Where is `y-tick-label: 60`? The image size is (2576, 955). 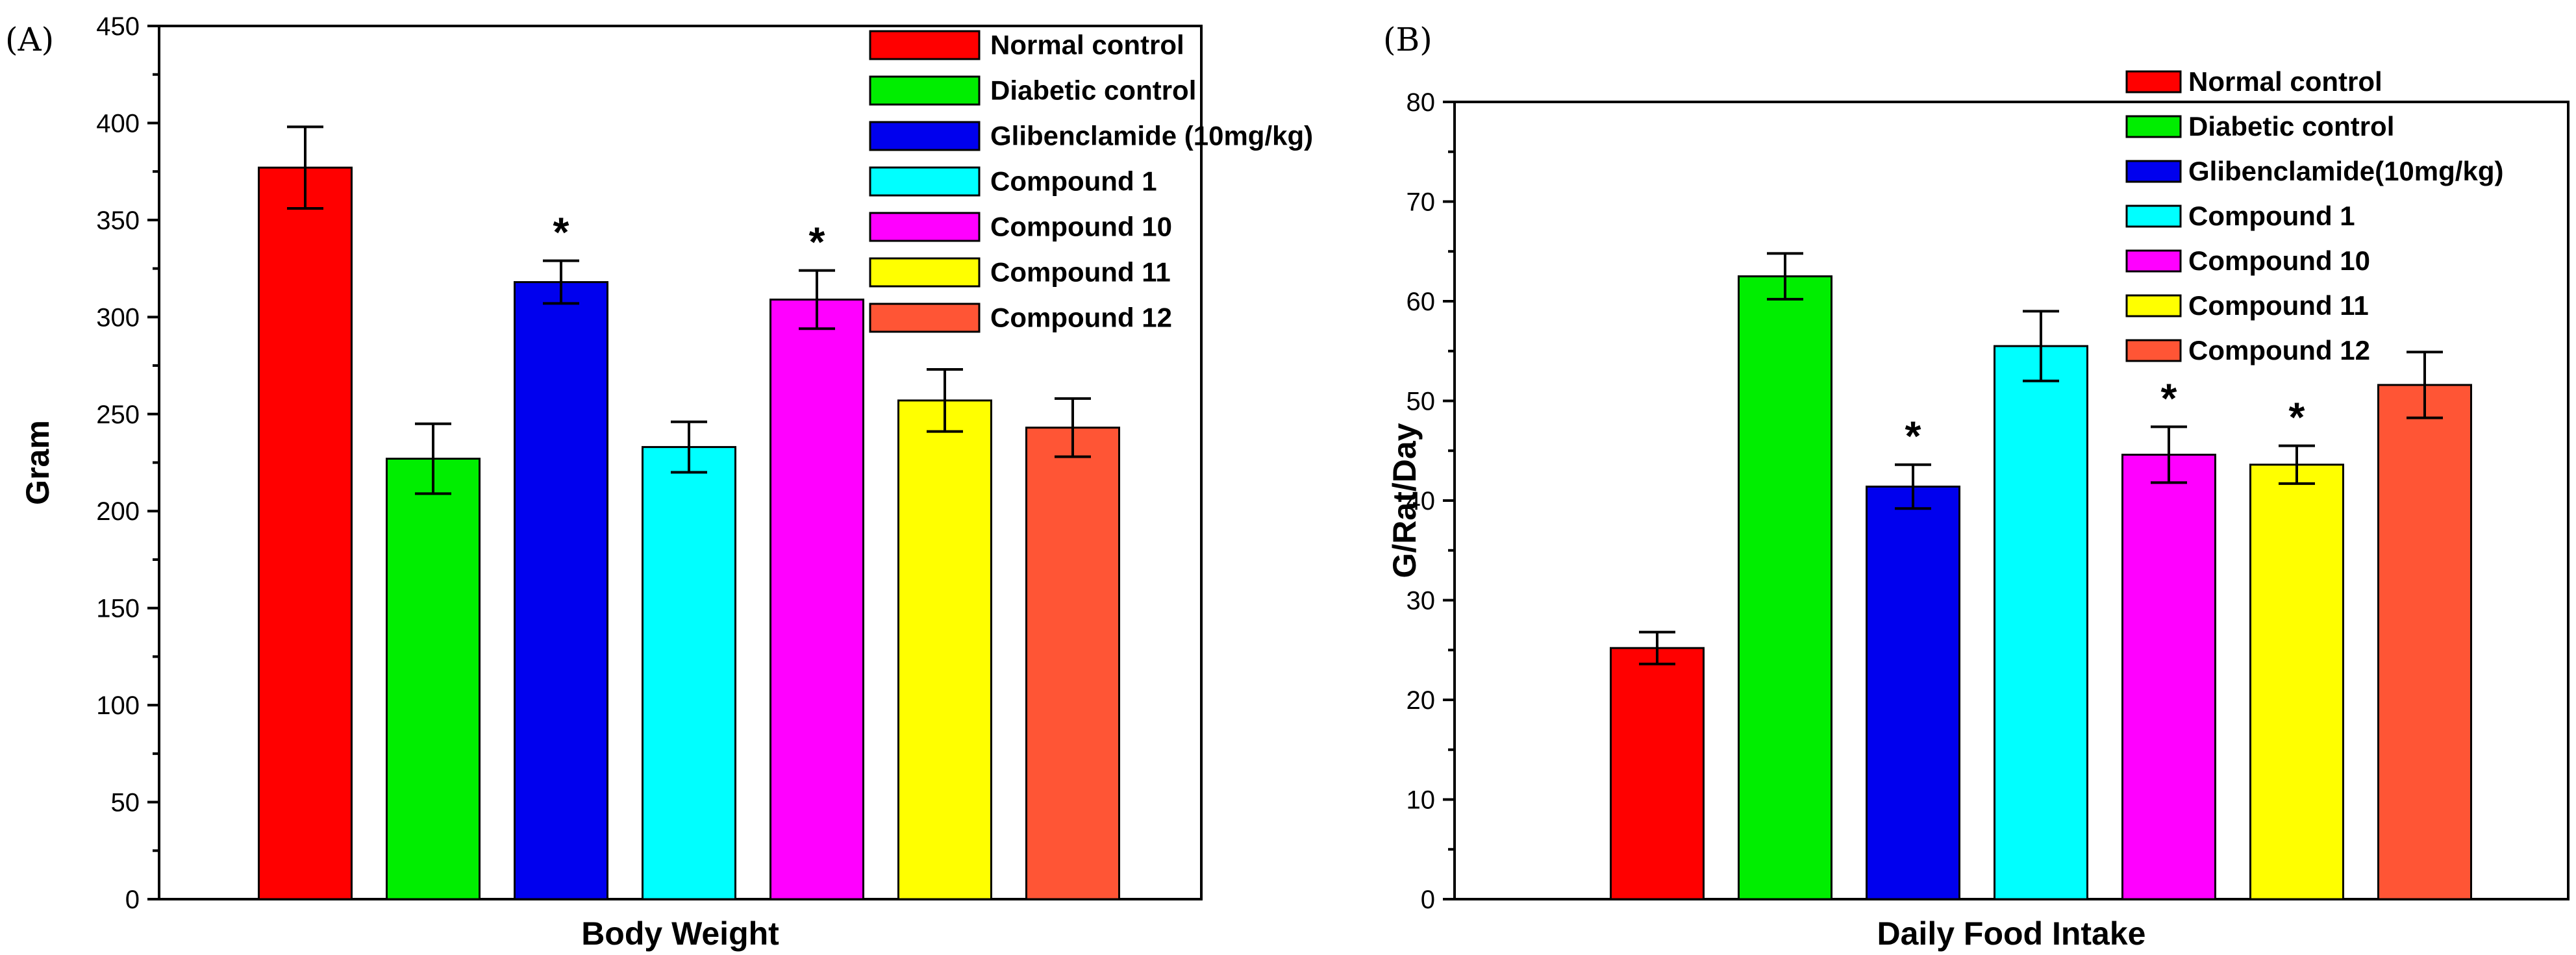 y-tick-label: 60 is located at coordinates (1421, 302).